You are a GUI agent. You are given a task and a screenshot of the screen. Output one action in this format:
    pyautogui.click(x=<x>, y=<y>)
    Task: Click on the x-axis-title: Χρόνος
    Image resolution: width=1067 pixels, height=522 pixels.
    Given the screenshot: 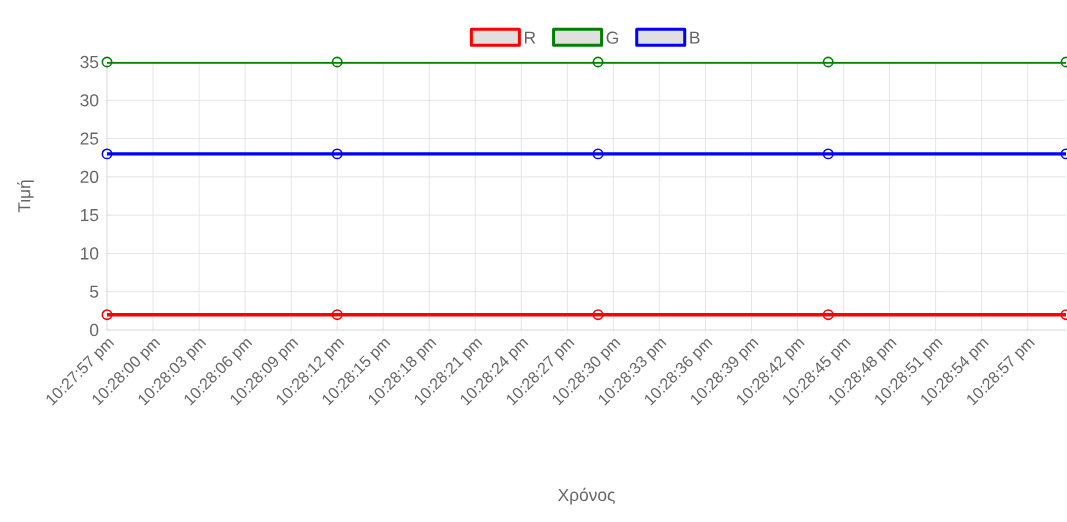 What is the action you would take?
    pyautogui.click(x=586, y=496)
    